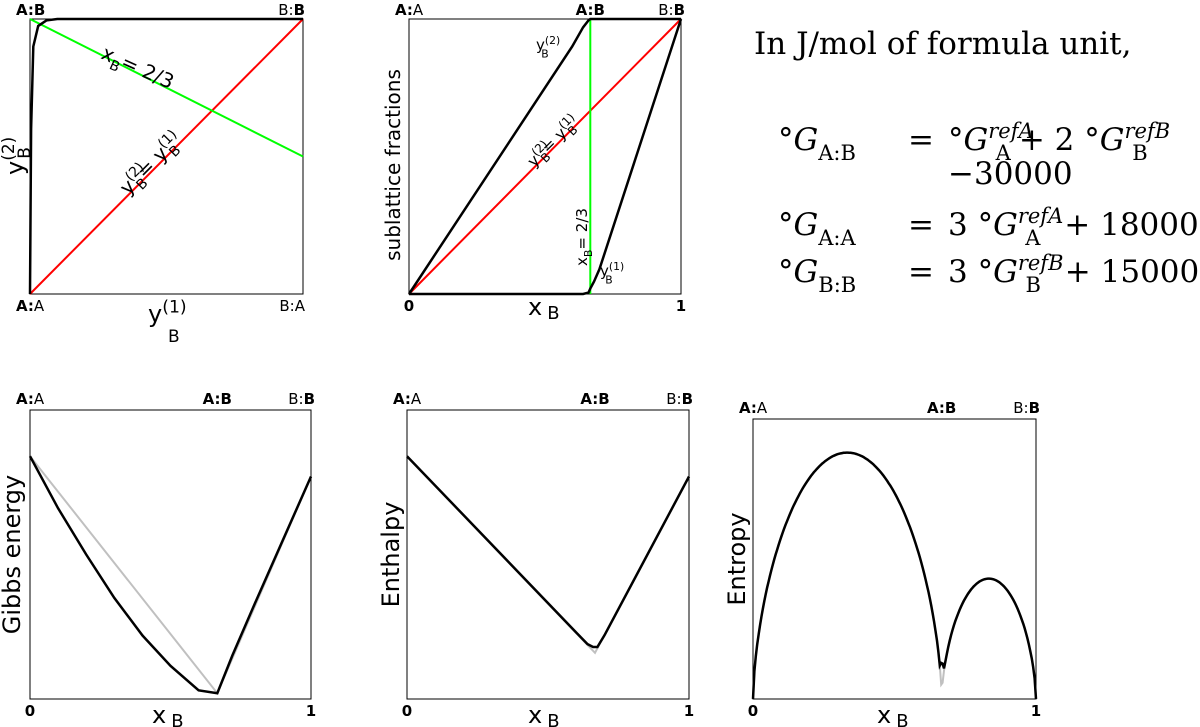 This screenshot has width=1200, height=727. What do you see at coordinates (1092, 140) in the screenshot?
I see `rhs-0-1-degree: °` at bounding box center [1092, 140].